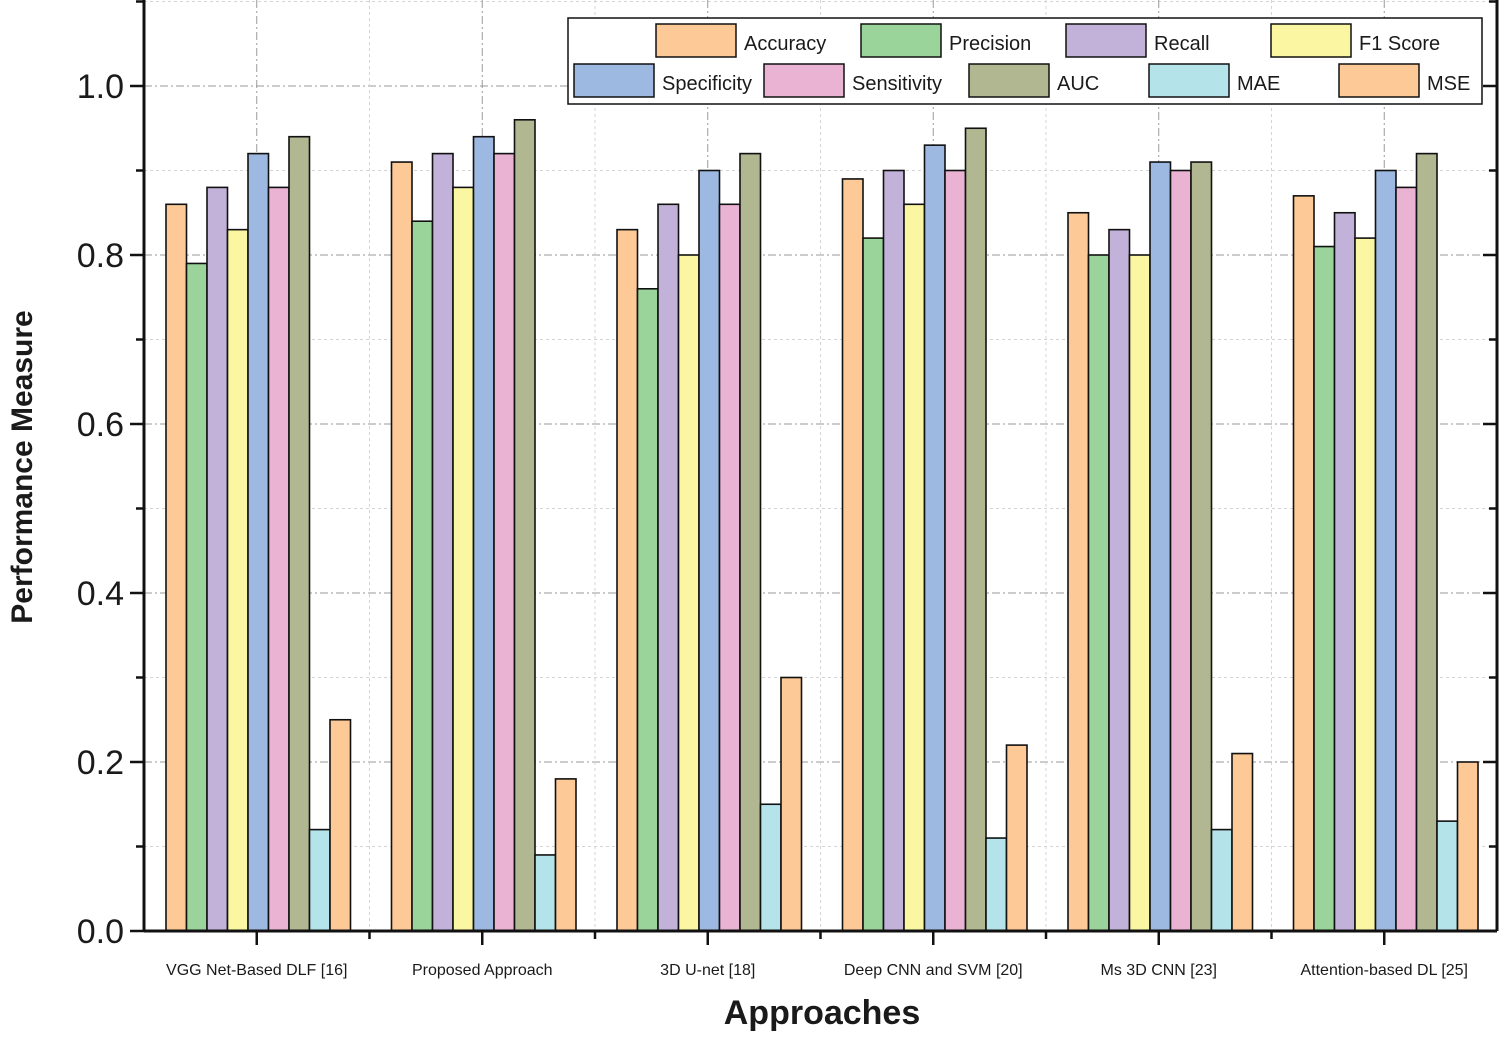 The image size is (1502, 1037). Describe the element at coordinates (100, 763) in the screenshot. I see `y-tick-label: 0.2` at that location.